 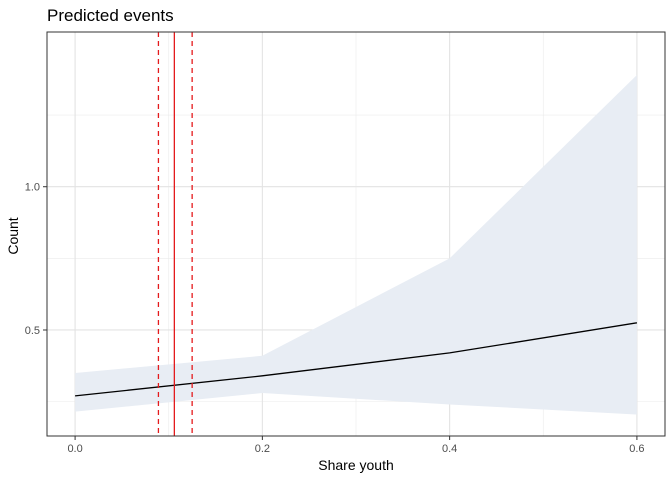 I want to click on y-axis-title: Count, so click(x=13, y=235).